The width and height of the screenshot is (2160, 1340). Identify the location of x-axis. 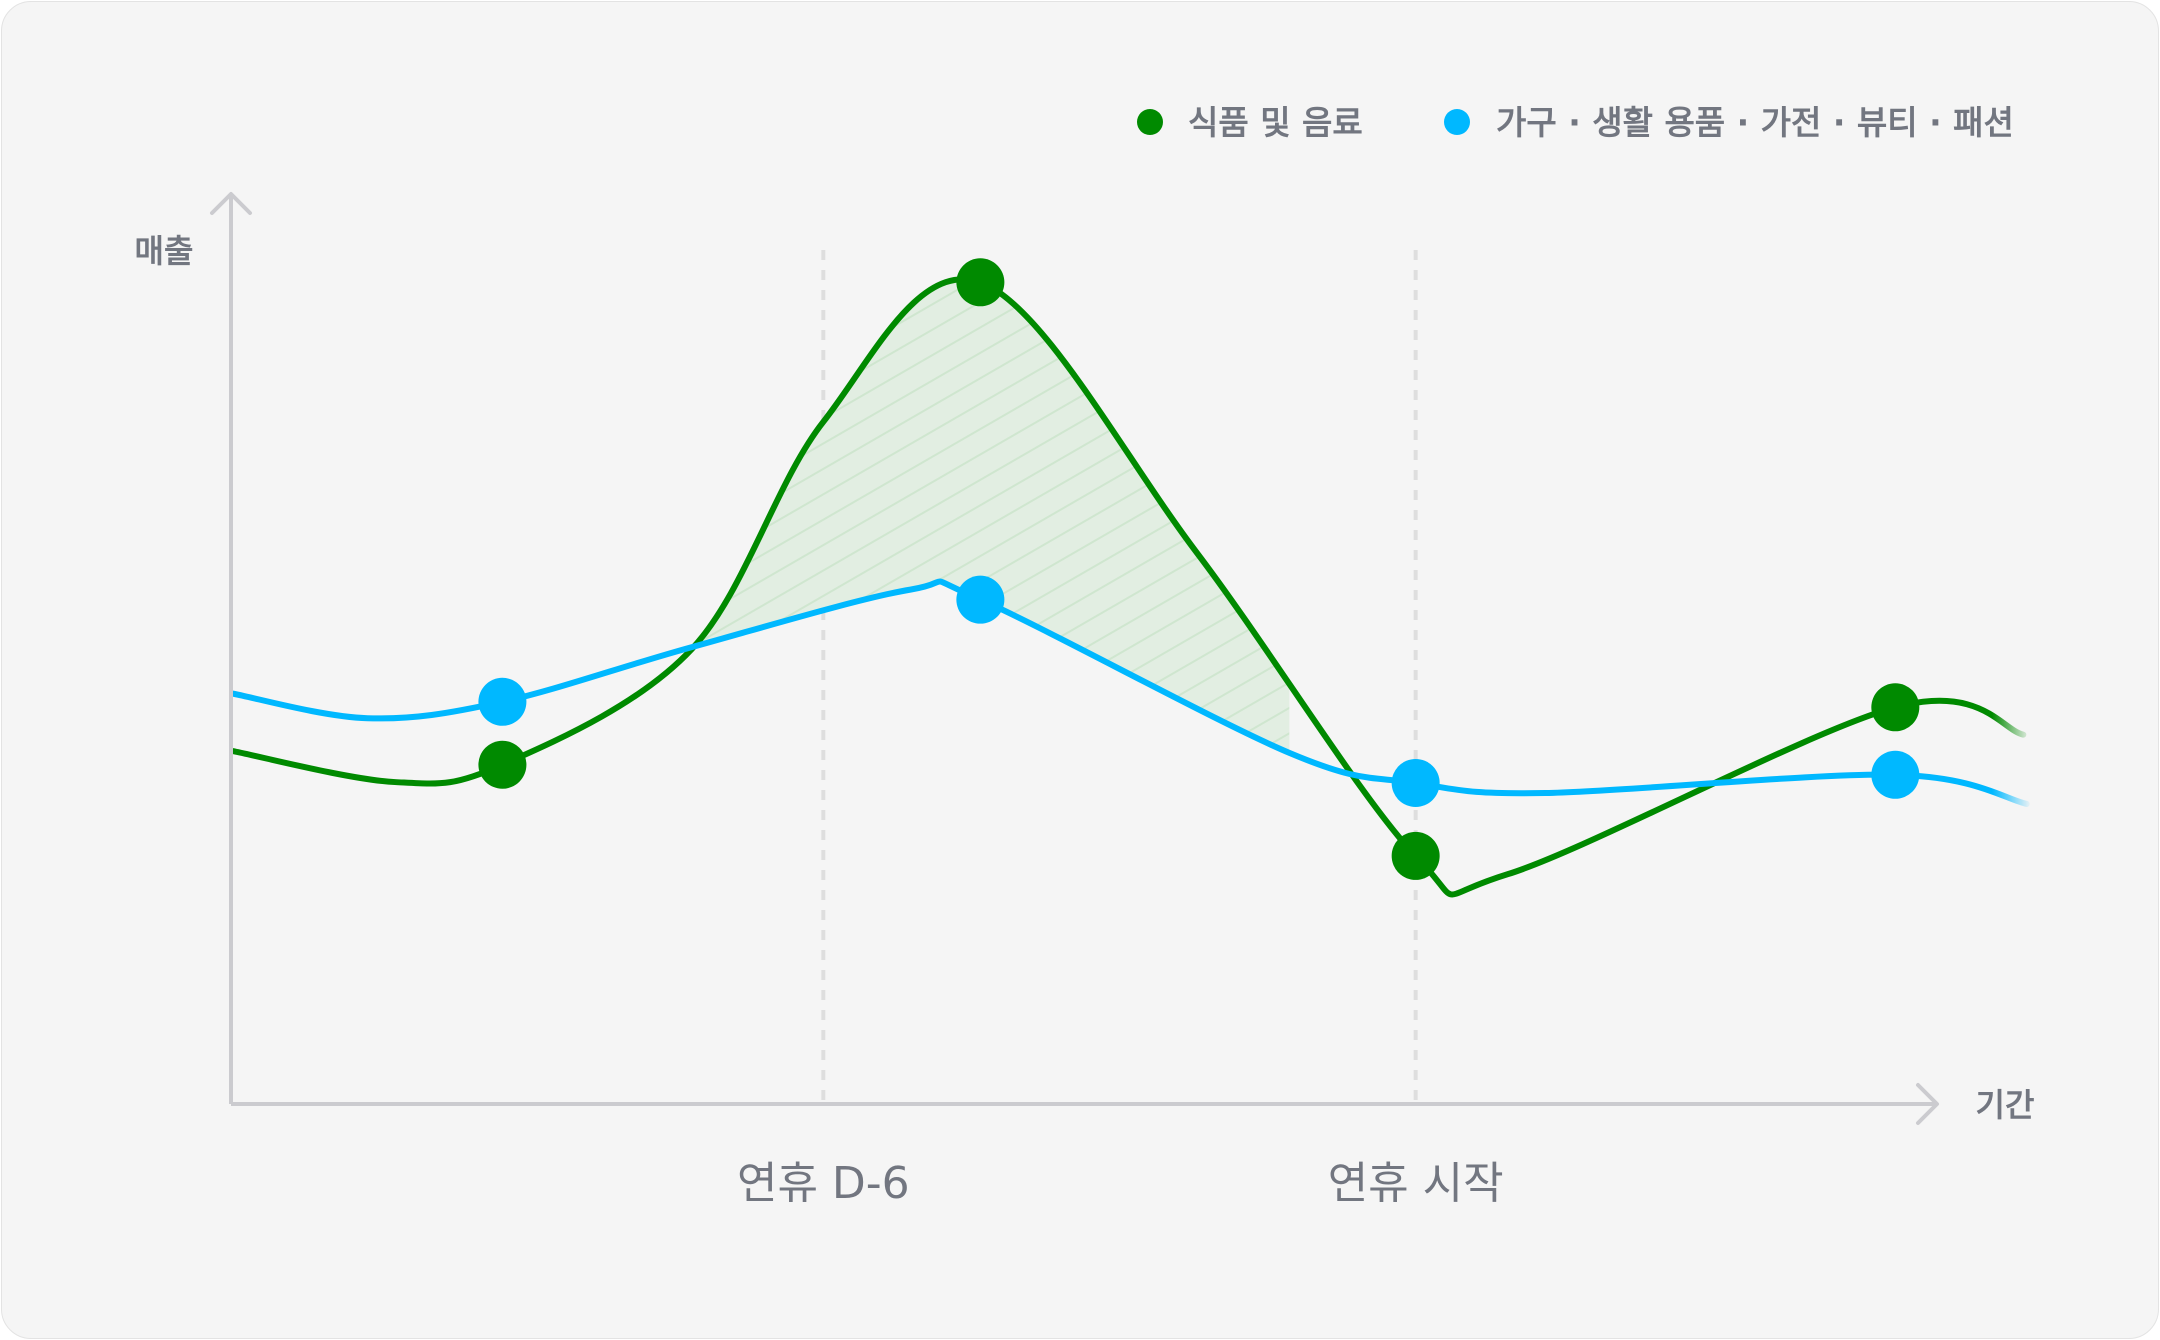
(1085, 1104).